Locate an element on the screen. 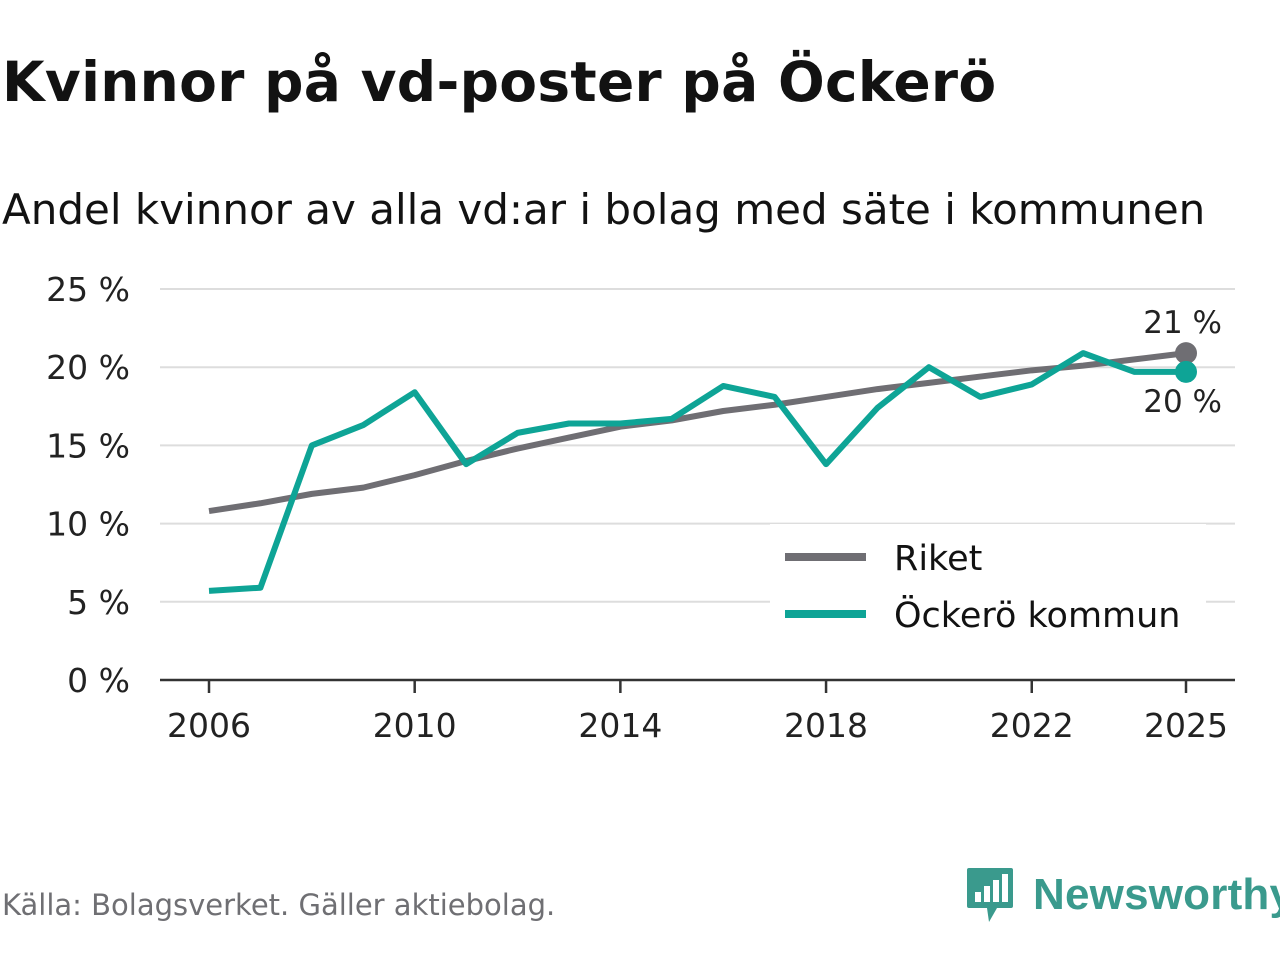  x-tick-label: 2010 is located at coordinates (415, 725).